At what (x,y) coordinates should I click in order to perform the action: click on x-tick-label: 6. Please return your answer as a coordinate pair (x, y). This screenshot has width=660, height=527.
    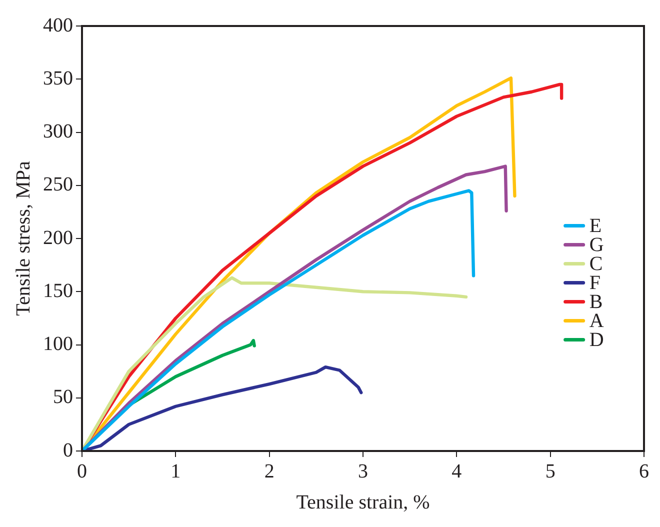
    Looking at the image, I should click on (644, 471).